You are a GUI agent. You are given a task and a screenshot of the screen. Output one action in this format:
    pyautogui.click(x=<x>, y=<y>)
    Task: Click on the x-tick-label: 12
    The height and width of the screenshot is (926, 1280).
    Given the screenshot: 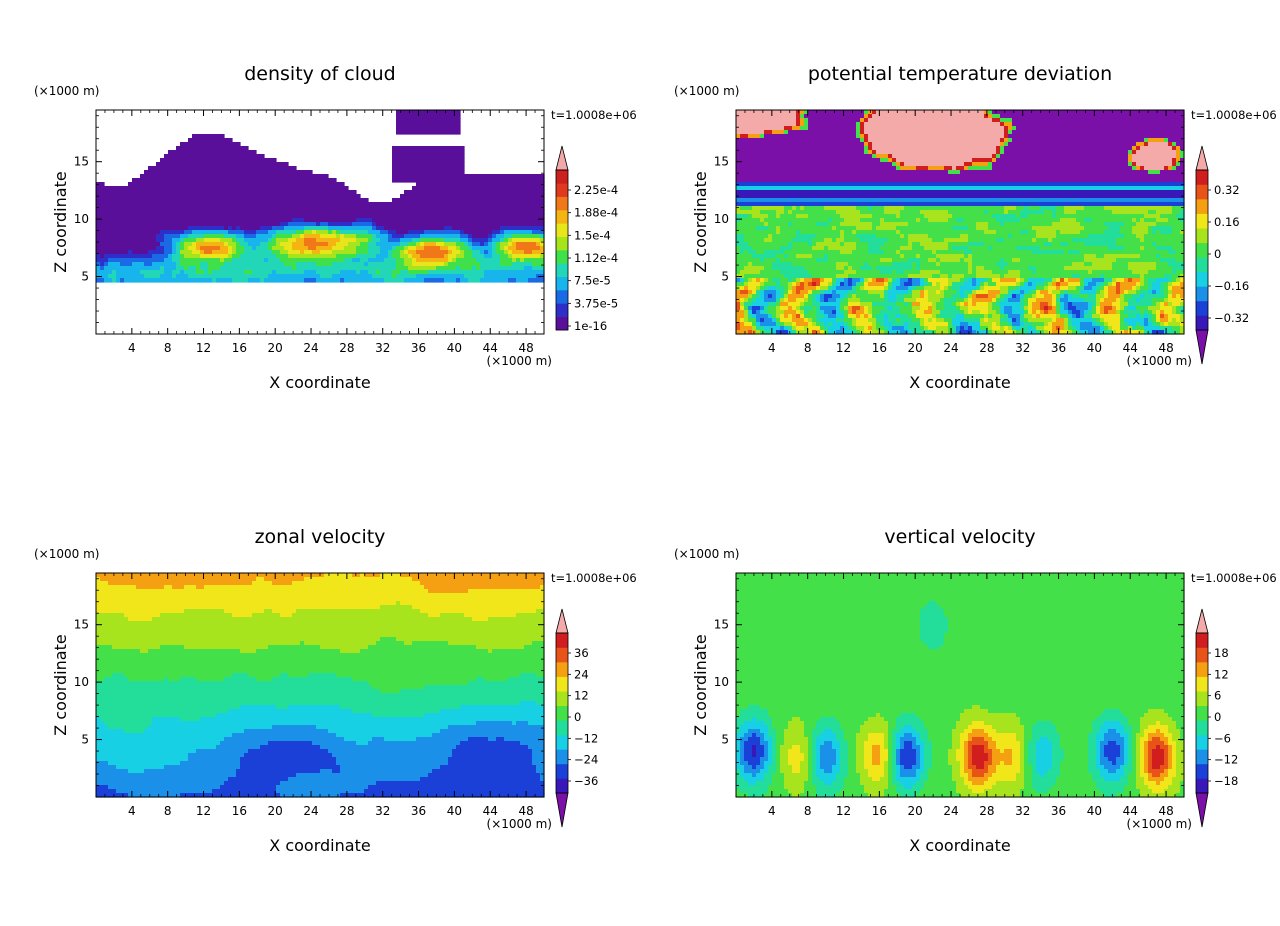 What is the action you would take?
    pyautogui.click(x=203, y=348)
    